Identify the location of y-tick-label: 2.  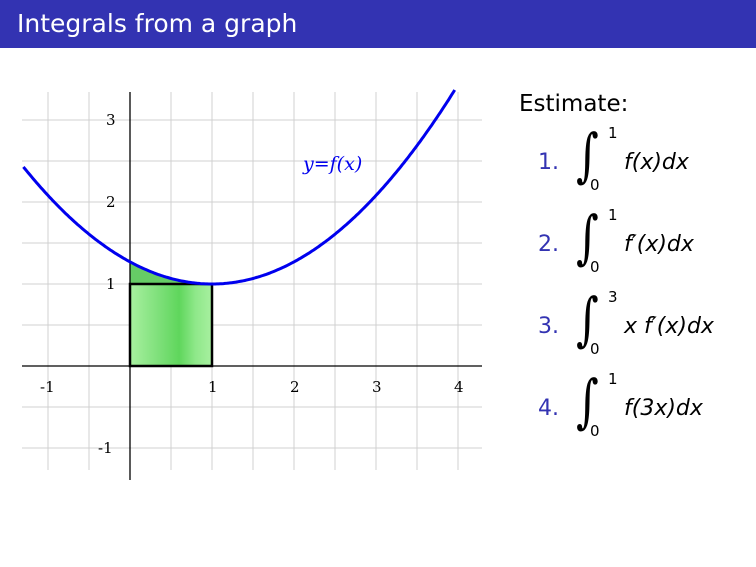
(111, 202).